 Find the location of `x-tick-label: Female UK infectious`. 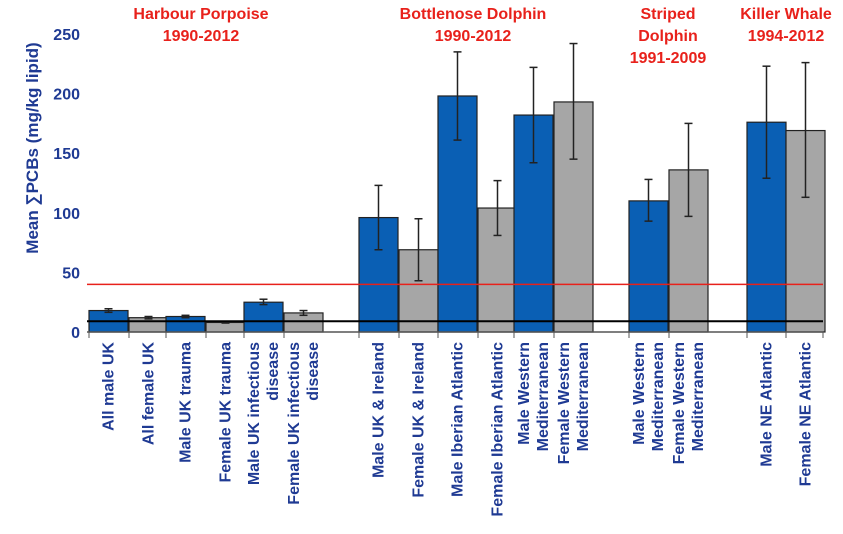

x-tick-label: Female UK infectious is located at coordinates (294, 423).